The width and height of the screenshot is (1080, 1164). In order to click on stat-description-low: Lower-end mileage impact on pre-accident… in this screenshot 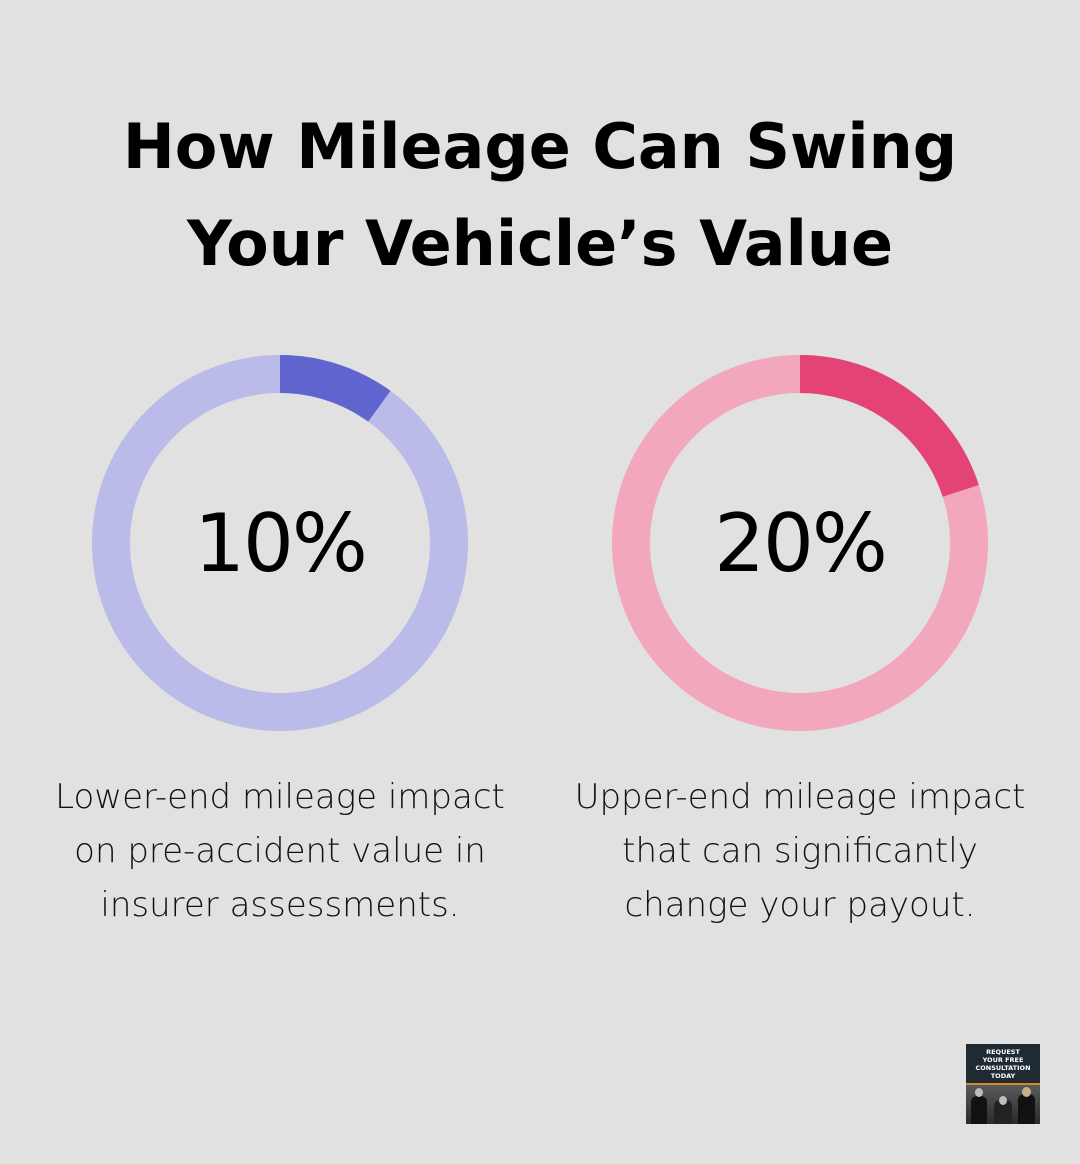, I will do `click(280, 851)`.